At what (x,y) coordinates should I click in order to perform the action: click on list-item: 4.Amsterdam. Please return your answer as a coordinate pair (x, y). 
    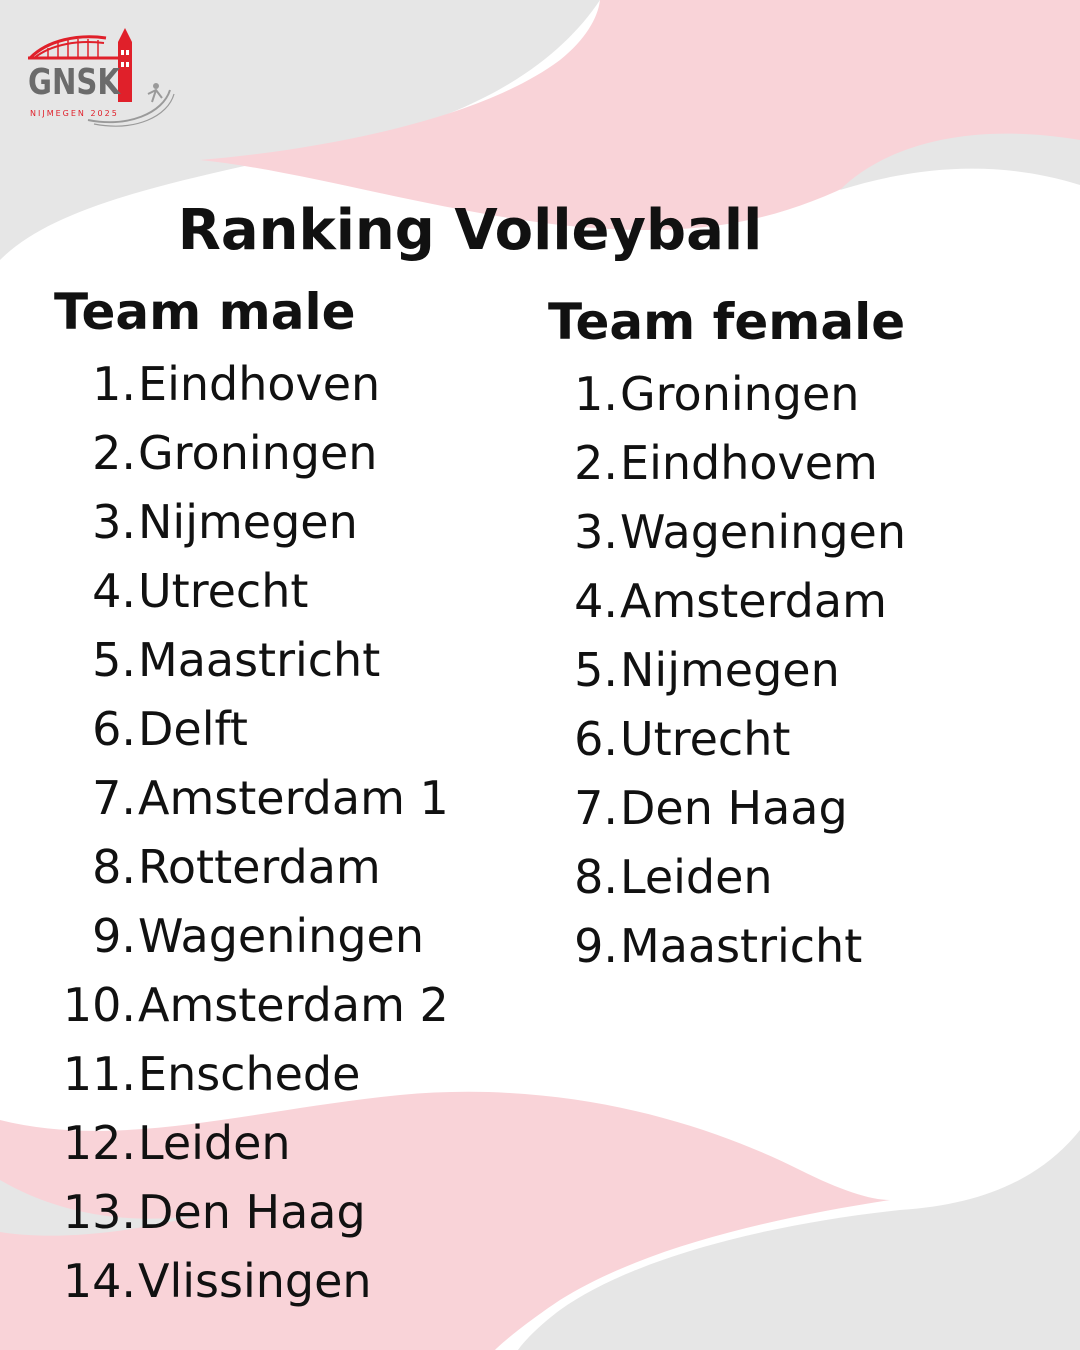
    Looking at the image, I should click on (728, 603).